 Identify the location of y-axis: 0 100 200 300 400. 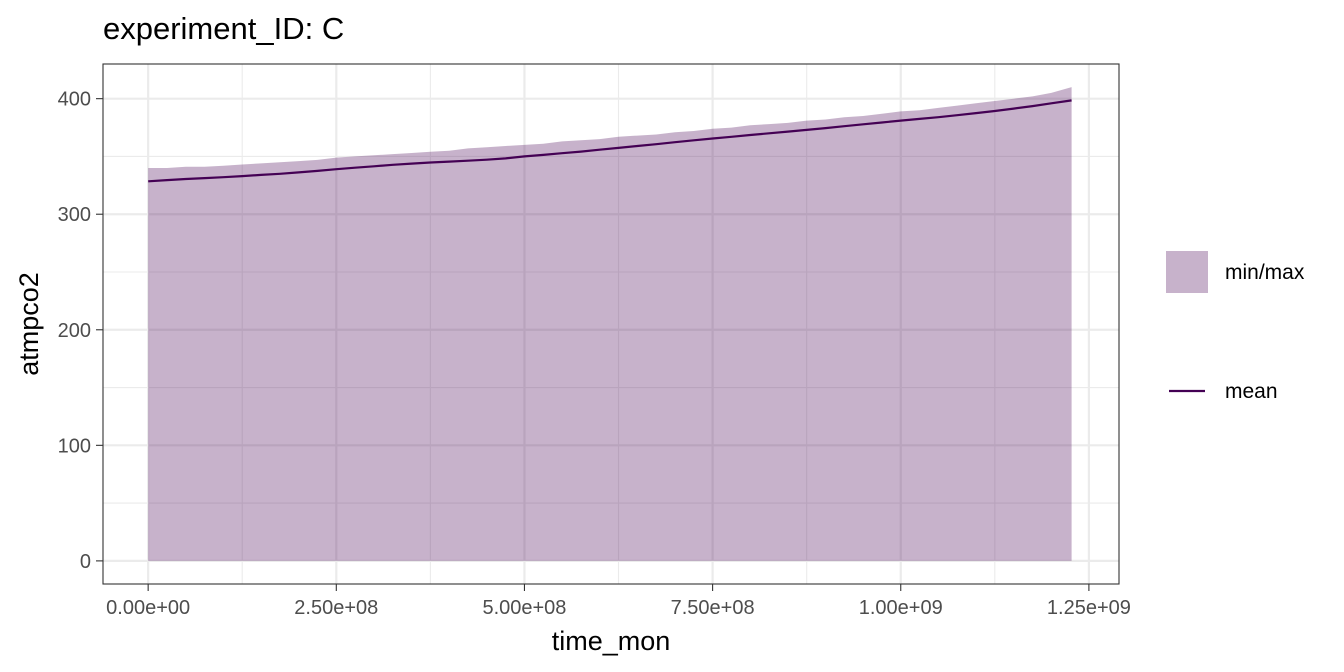
(80, 331).